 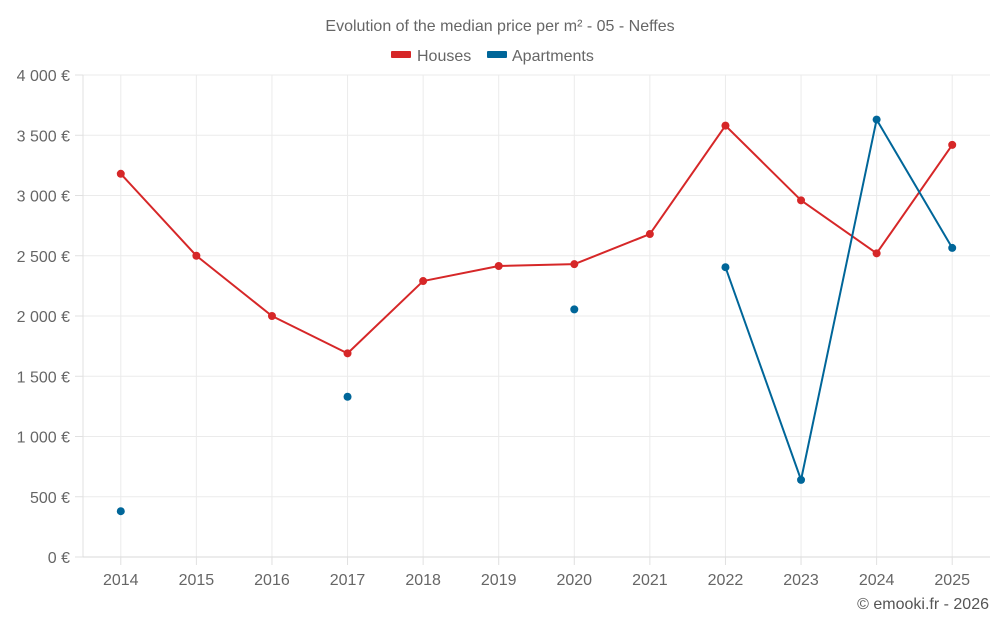 I want to click on x-tick-label: 2022, so click(x=726, y=580).